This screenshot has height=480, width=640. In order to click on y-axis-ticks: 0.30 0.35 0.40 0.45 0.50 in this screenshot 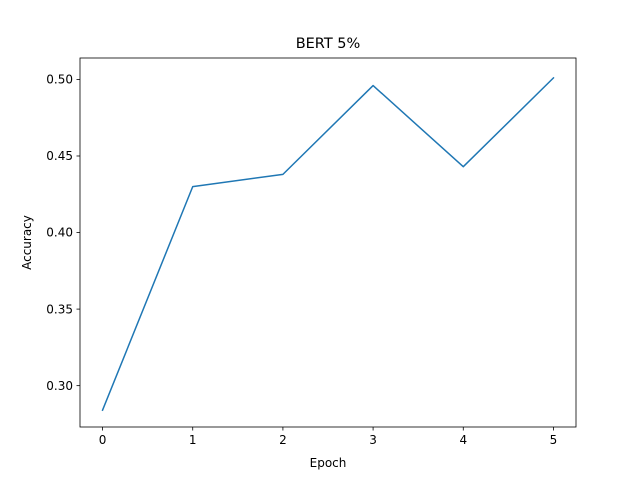, I will do `click(63, 233)`.